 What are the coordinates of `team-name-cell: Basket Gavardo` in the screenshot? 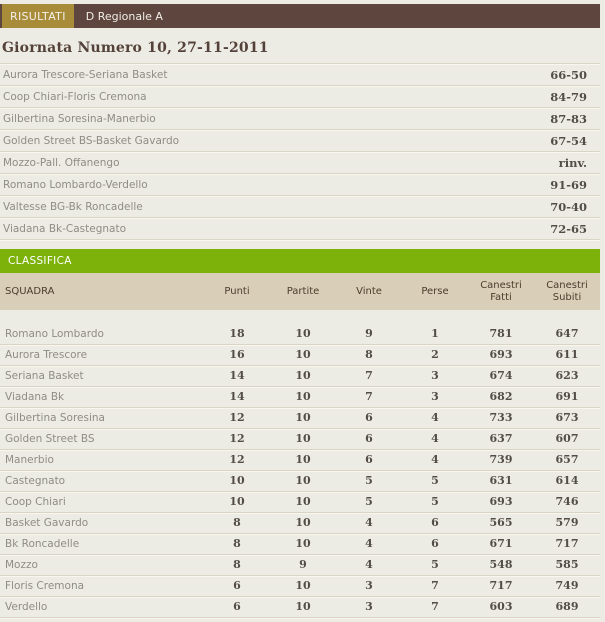 It's located at (47, 523).